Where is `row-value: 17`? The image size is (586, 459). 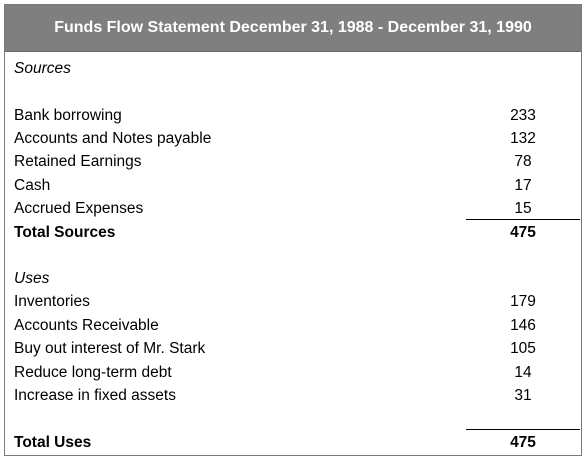 row-value: 17 is located at coordinates (523, 185).